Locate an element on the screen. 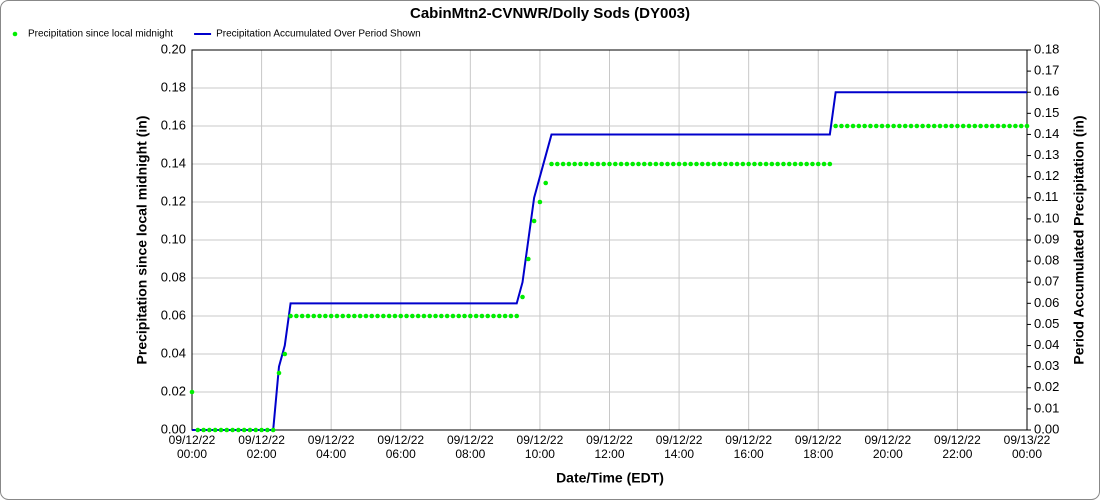 The image size is (1100, 500). y2-tick-label: 0.02 is located at coordinates (1046, 386).